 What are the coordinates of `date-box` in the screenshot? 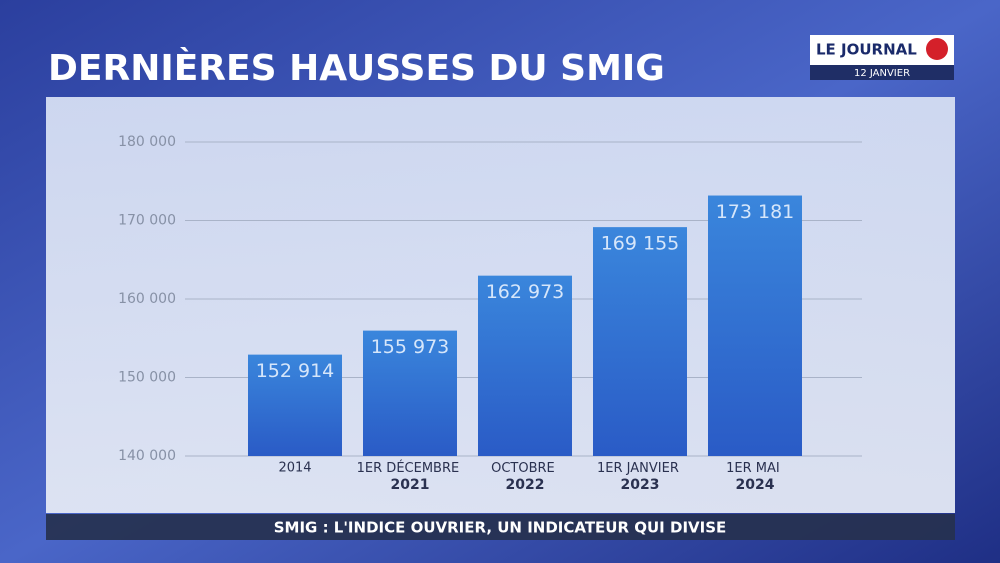 It's located at (882, 72).